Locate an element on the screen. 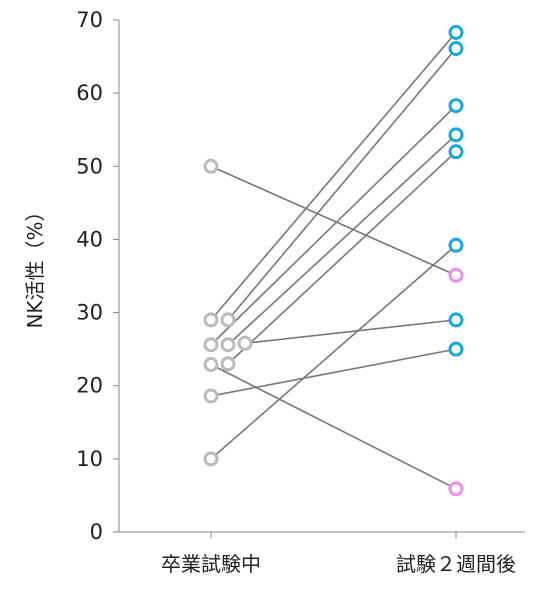 The height and width of the screenshot is (599, 555). y-tick-label: 70 is located at coordinates (89, 20).